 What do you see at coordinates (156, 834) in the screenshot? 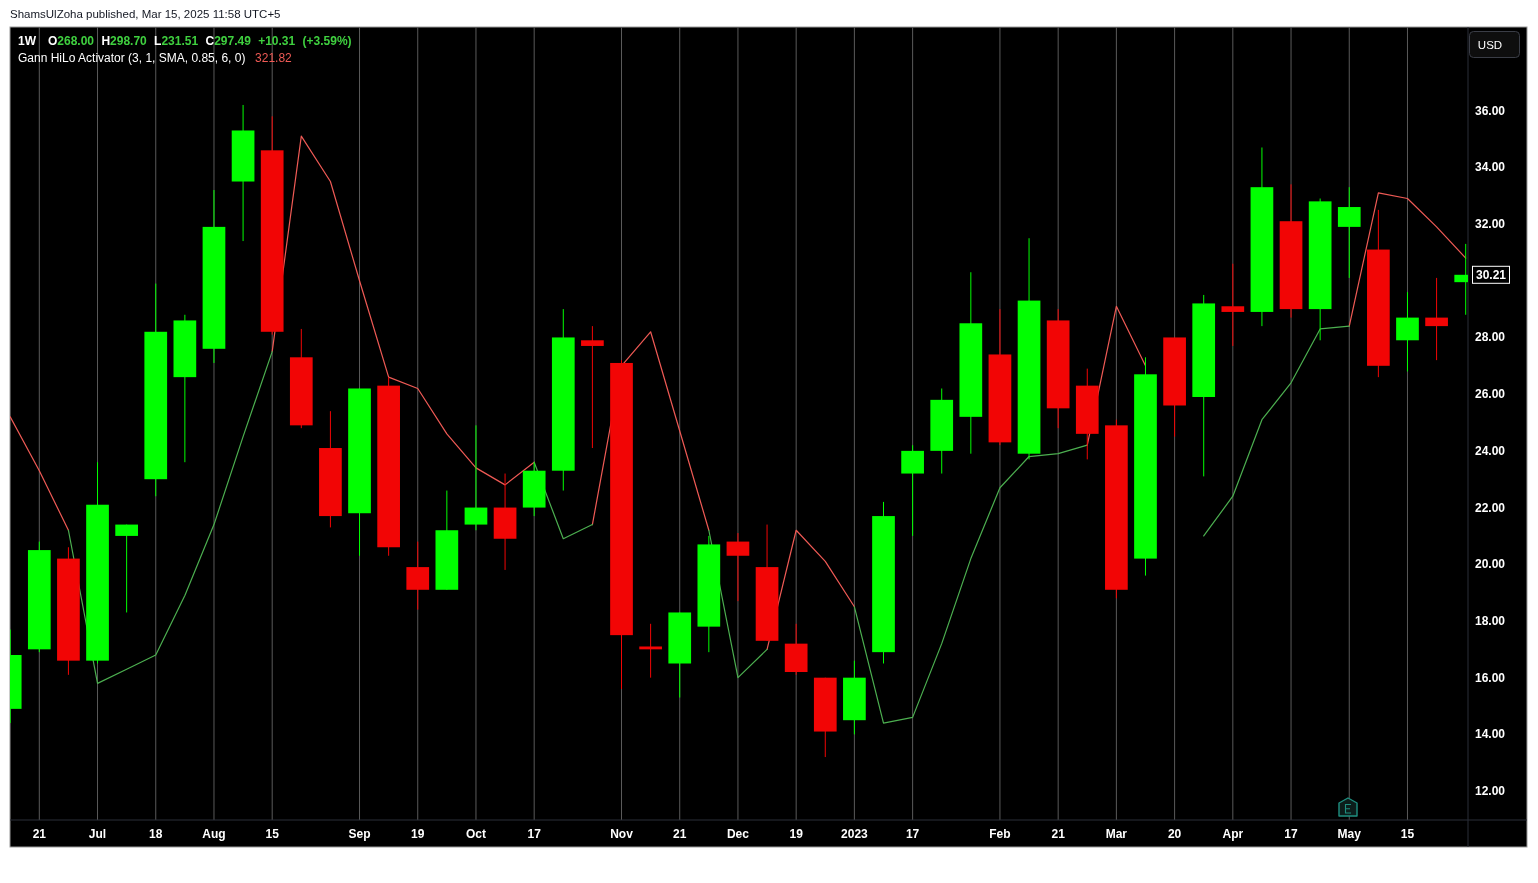
I see `x-tick-label: 18` at bounding box center [156, 834].